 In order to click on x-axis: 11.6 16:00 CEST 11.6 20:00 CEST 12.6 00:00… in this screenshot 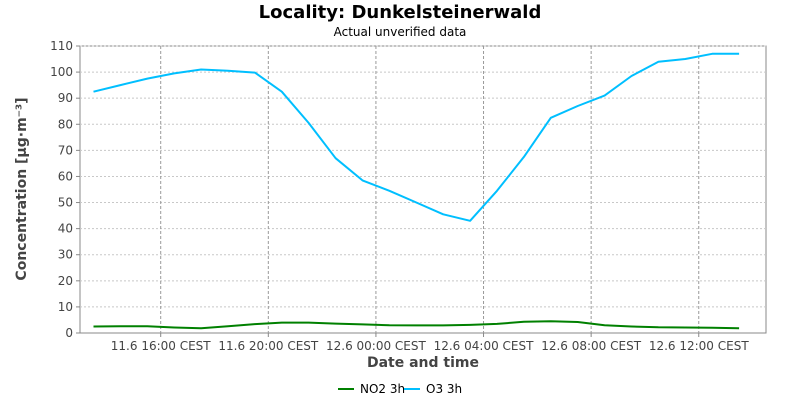, I will do `click(430, 343)`.